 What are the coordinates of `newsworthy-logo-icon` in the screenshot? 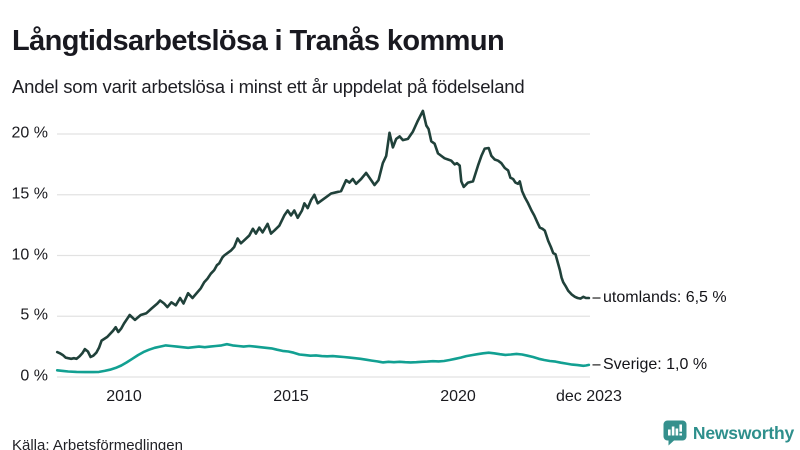 It's located at (675, 433).